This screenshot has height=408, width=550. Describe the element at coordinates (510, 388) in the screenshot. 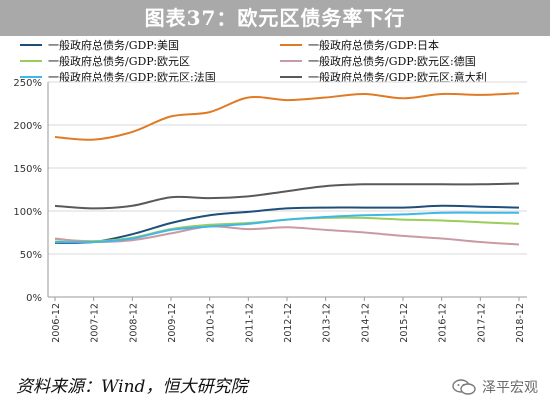

I see `watermark-text: 泽平宏观` at that location.